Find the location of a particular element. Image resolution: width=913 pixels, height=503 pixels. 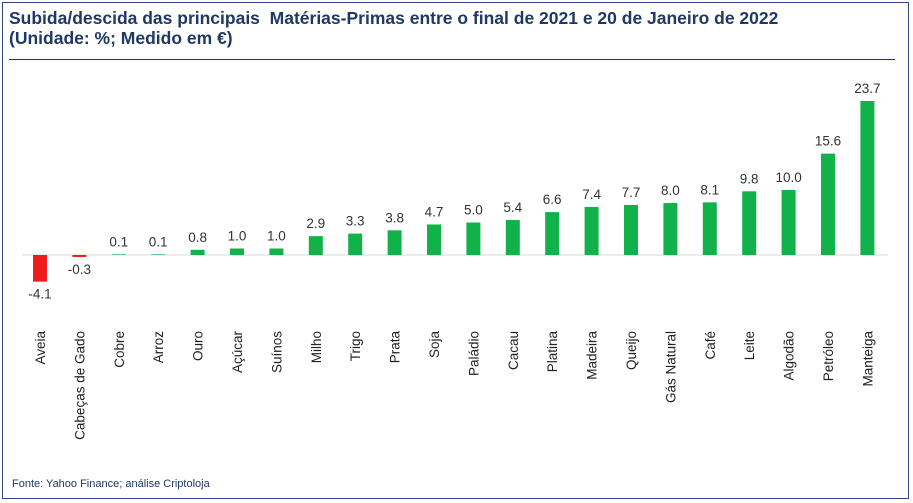

value-label-16: 8.0 is located at coordinates (670, 190).